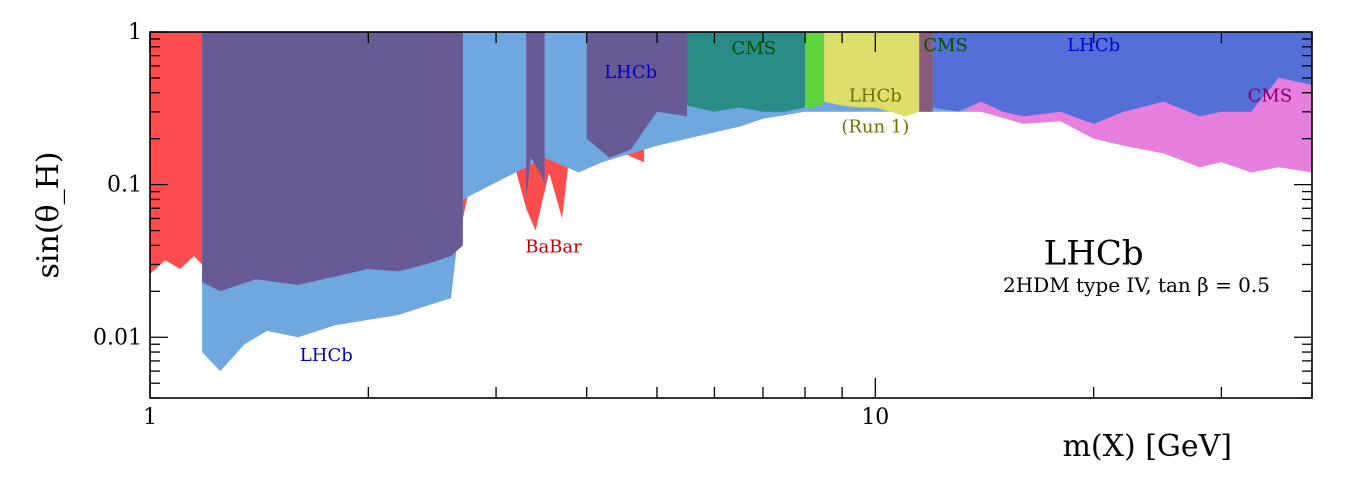  I want to click on experiment-label: LHCb, so click(1094, 253).